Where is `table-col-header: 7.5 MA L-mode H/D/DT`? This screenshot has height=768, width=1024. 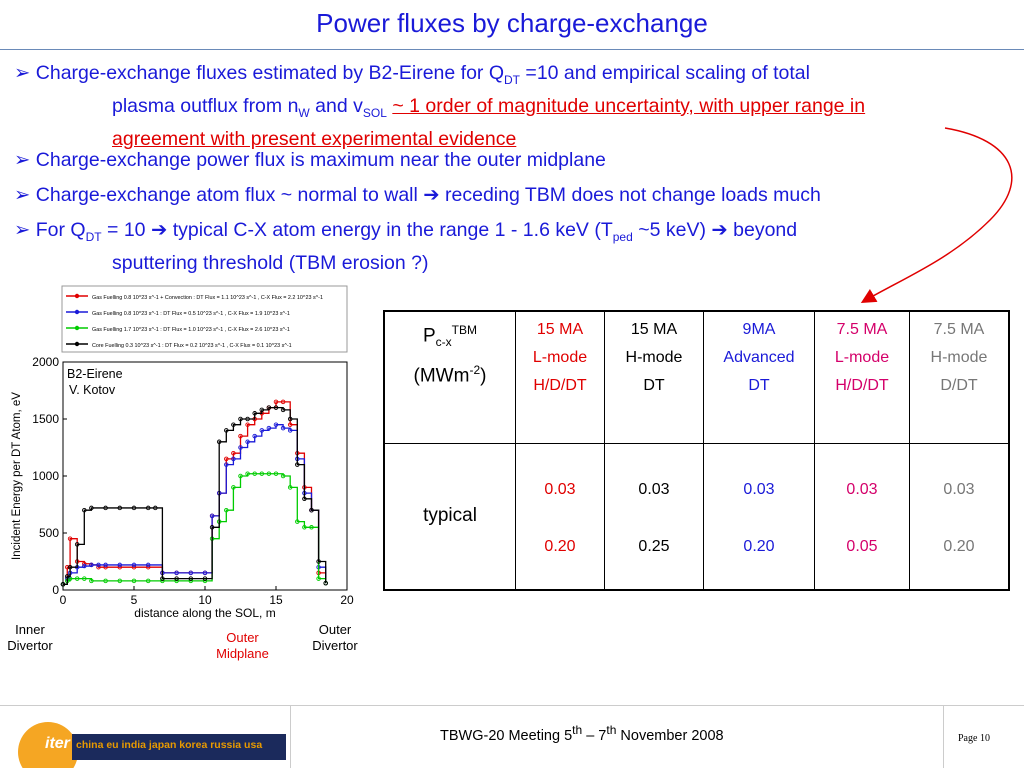
table-col-header: 7.5 MA L-mode H/D/DT is located at coordinates (862, 377).